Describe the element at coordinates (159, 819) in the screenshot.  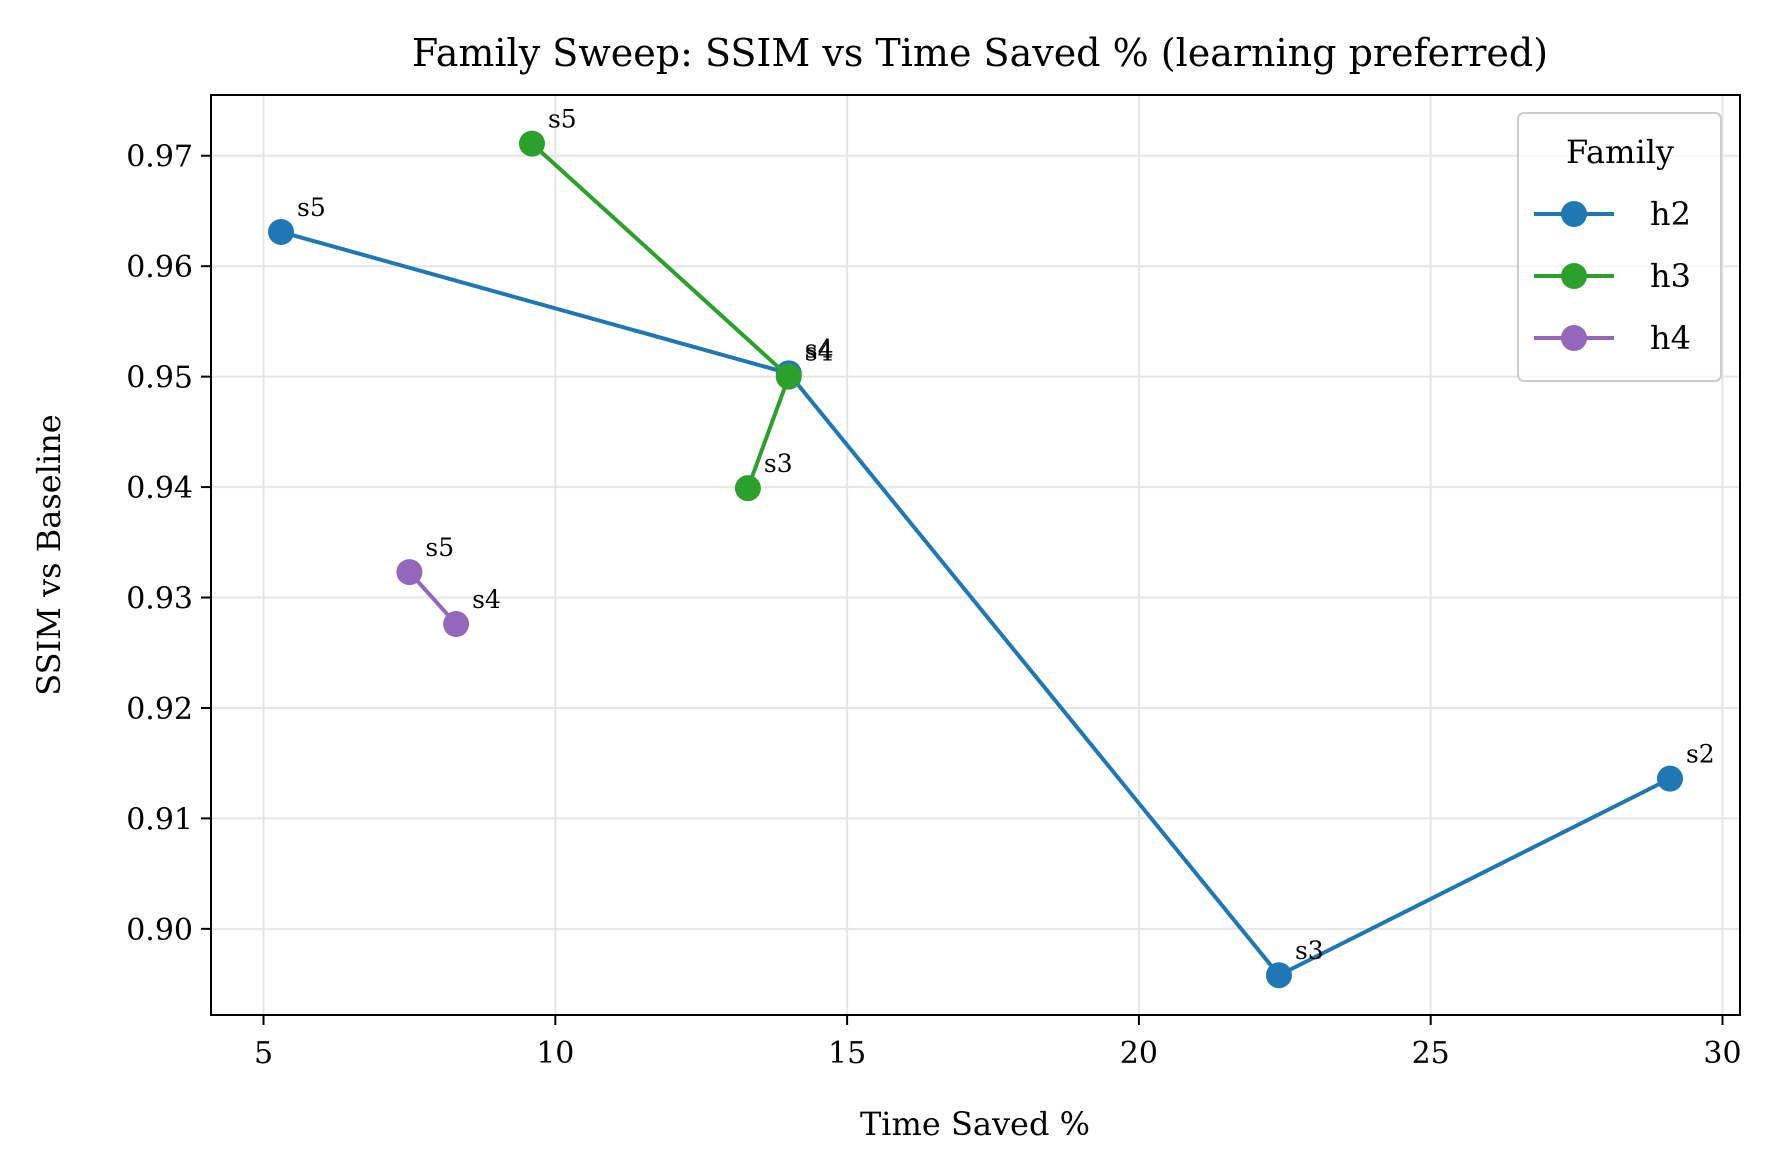
I see `y-tick-label: 0.91` at that location.